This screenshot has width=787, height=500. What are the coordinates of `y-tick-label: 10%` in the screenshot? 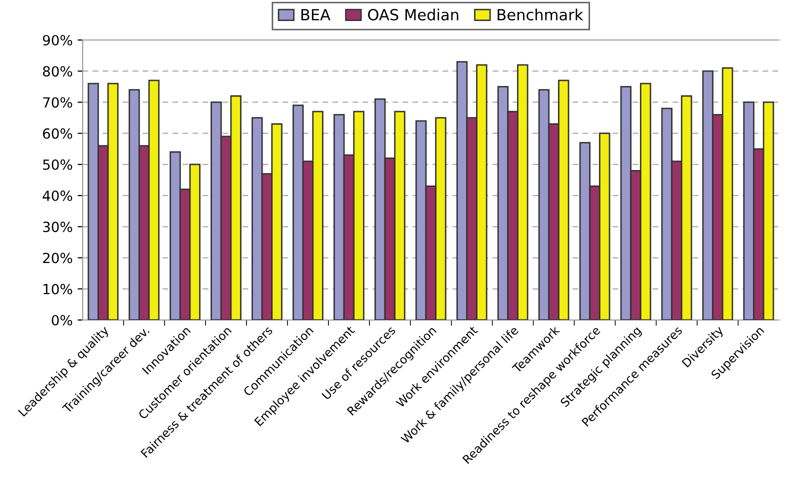 It's located at (58, 289).